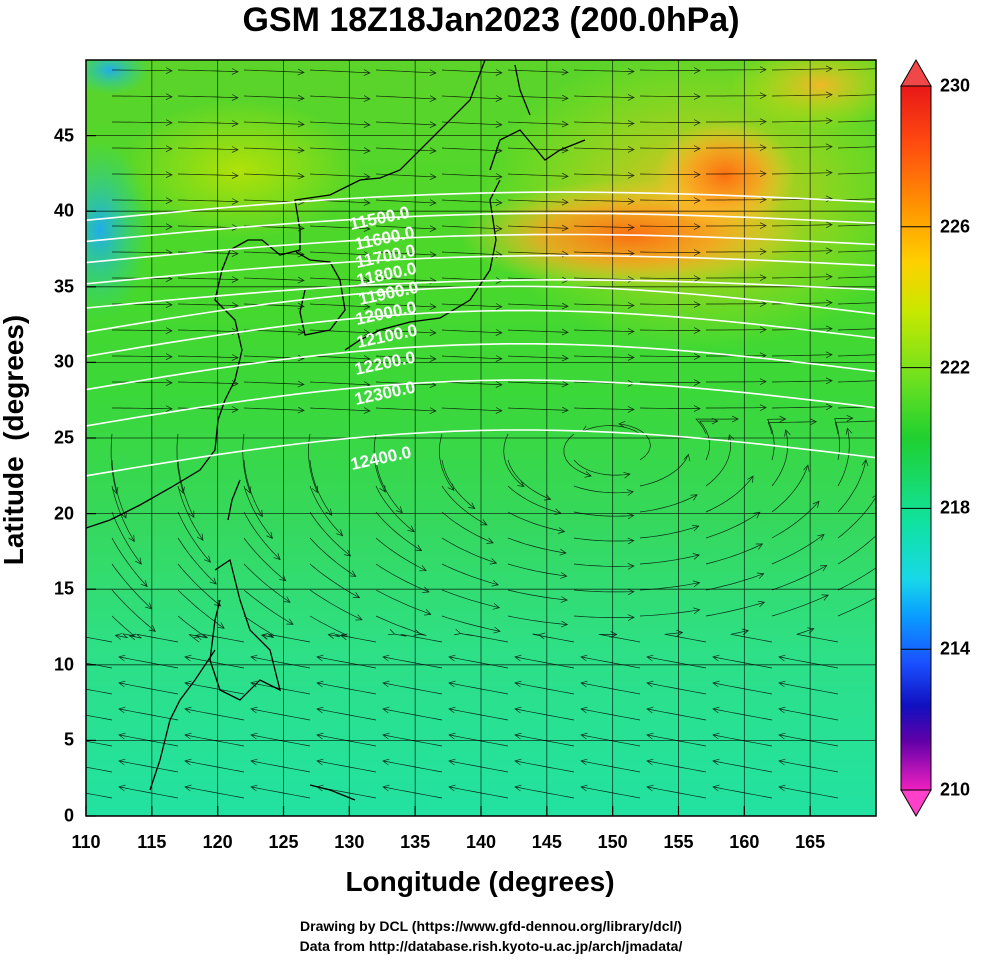 The image size is (982, 962). What do you see at coordinates (63, 210) in the screenshot?
I see `y-tick-label: 40` at bounding box center [63, 210].